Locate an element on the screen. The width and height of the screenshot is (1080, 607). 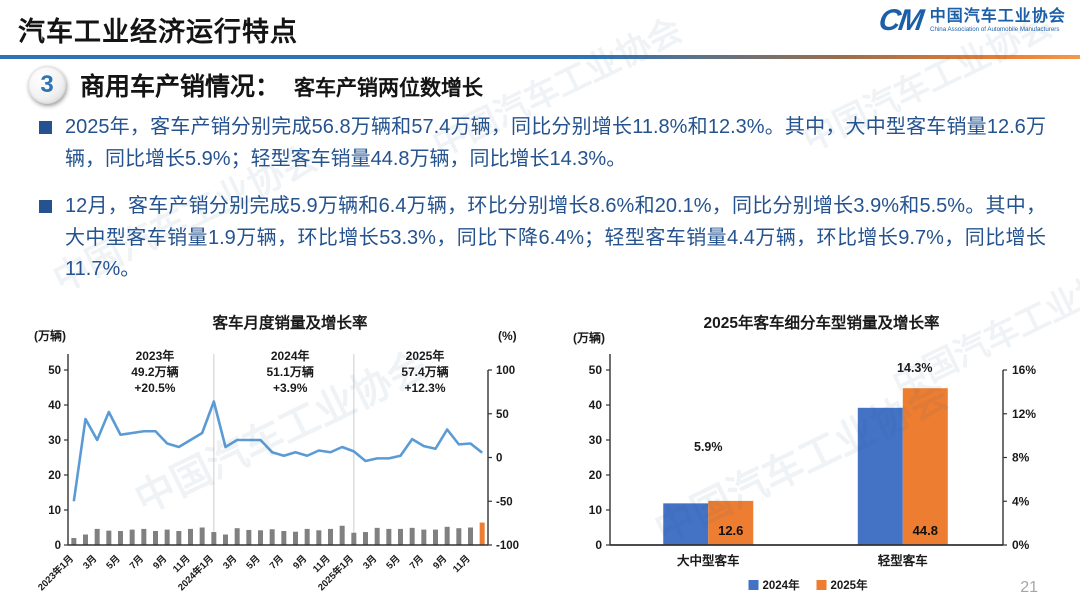
bullet-square-icon is located at coordinates (45, 207).